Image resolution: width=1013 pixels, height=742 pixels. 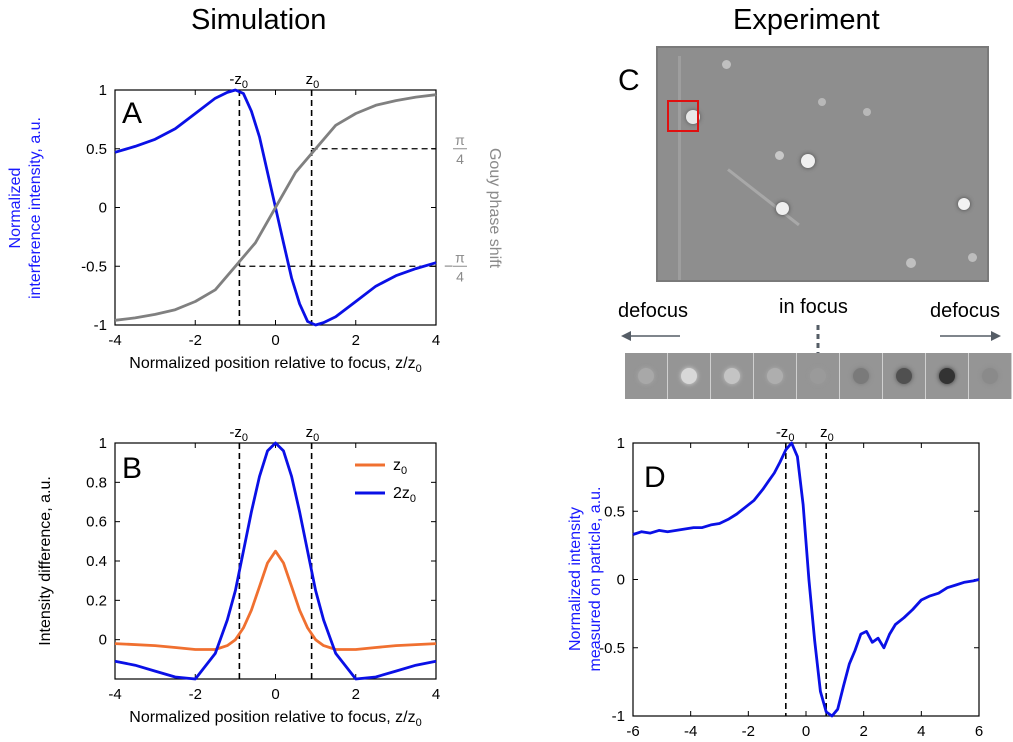 I want to click on plot-frame, so click(x=275, y=561).